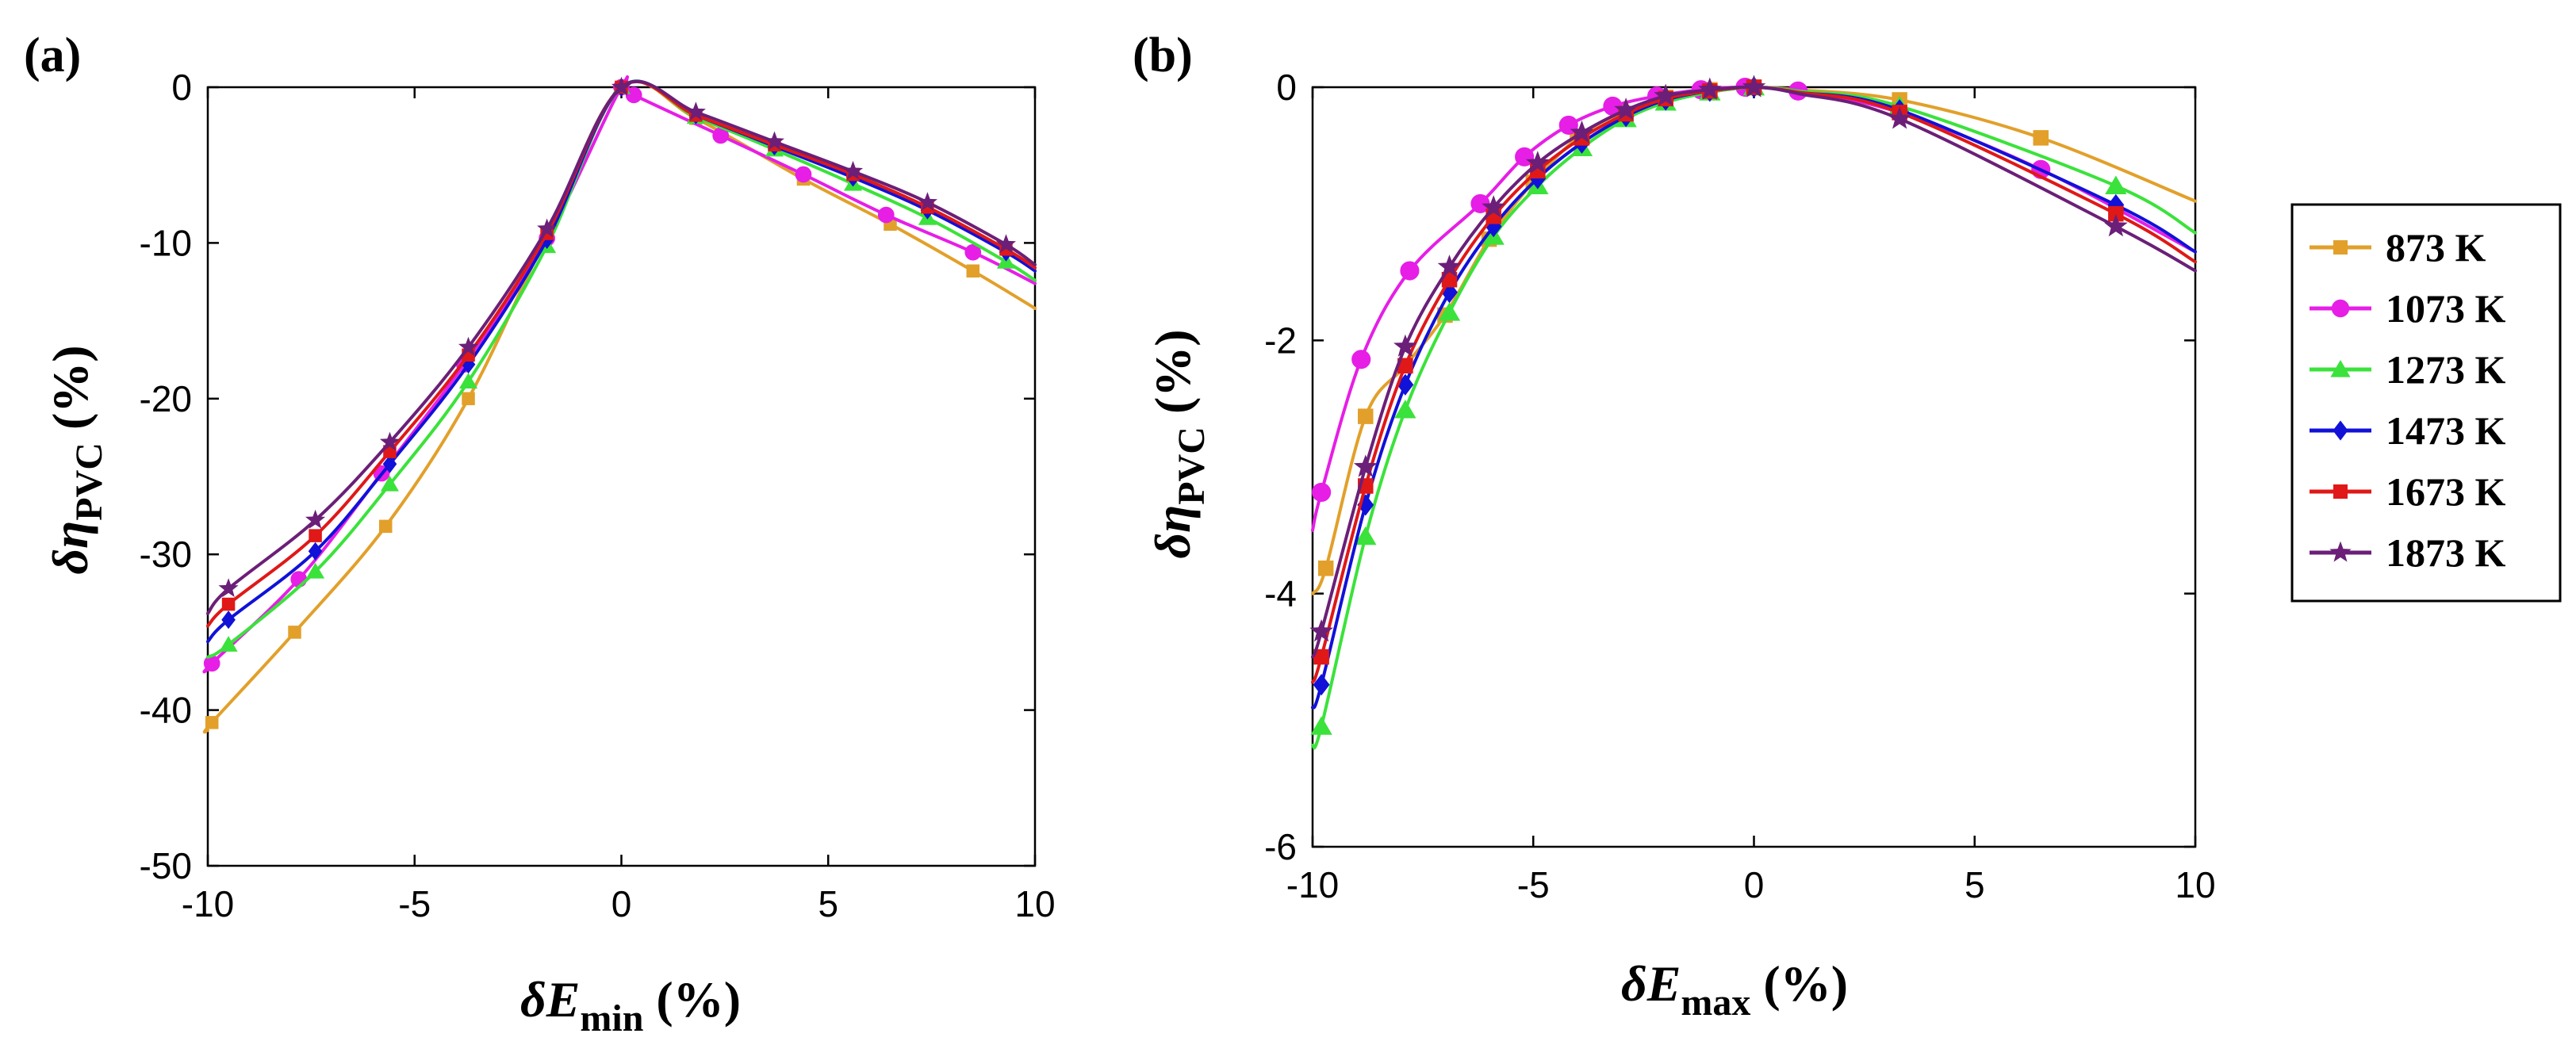 The height and width of the screenshot is (1064, 2576). I want to click on legend-items: 873 K 1073 K 1273 K 1473 K 1673 K 1873 K, so click(2408, 400).